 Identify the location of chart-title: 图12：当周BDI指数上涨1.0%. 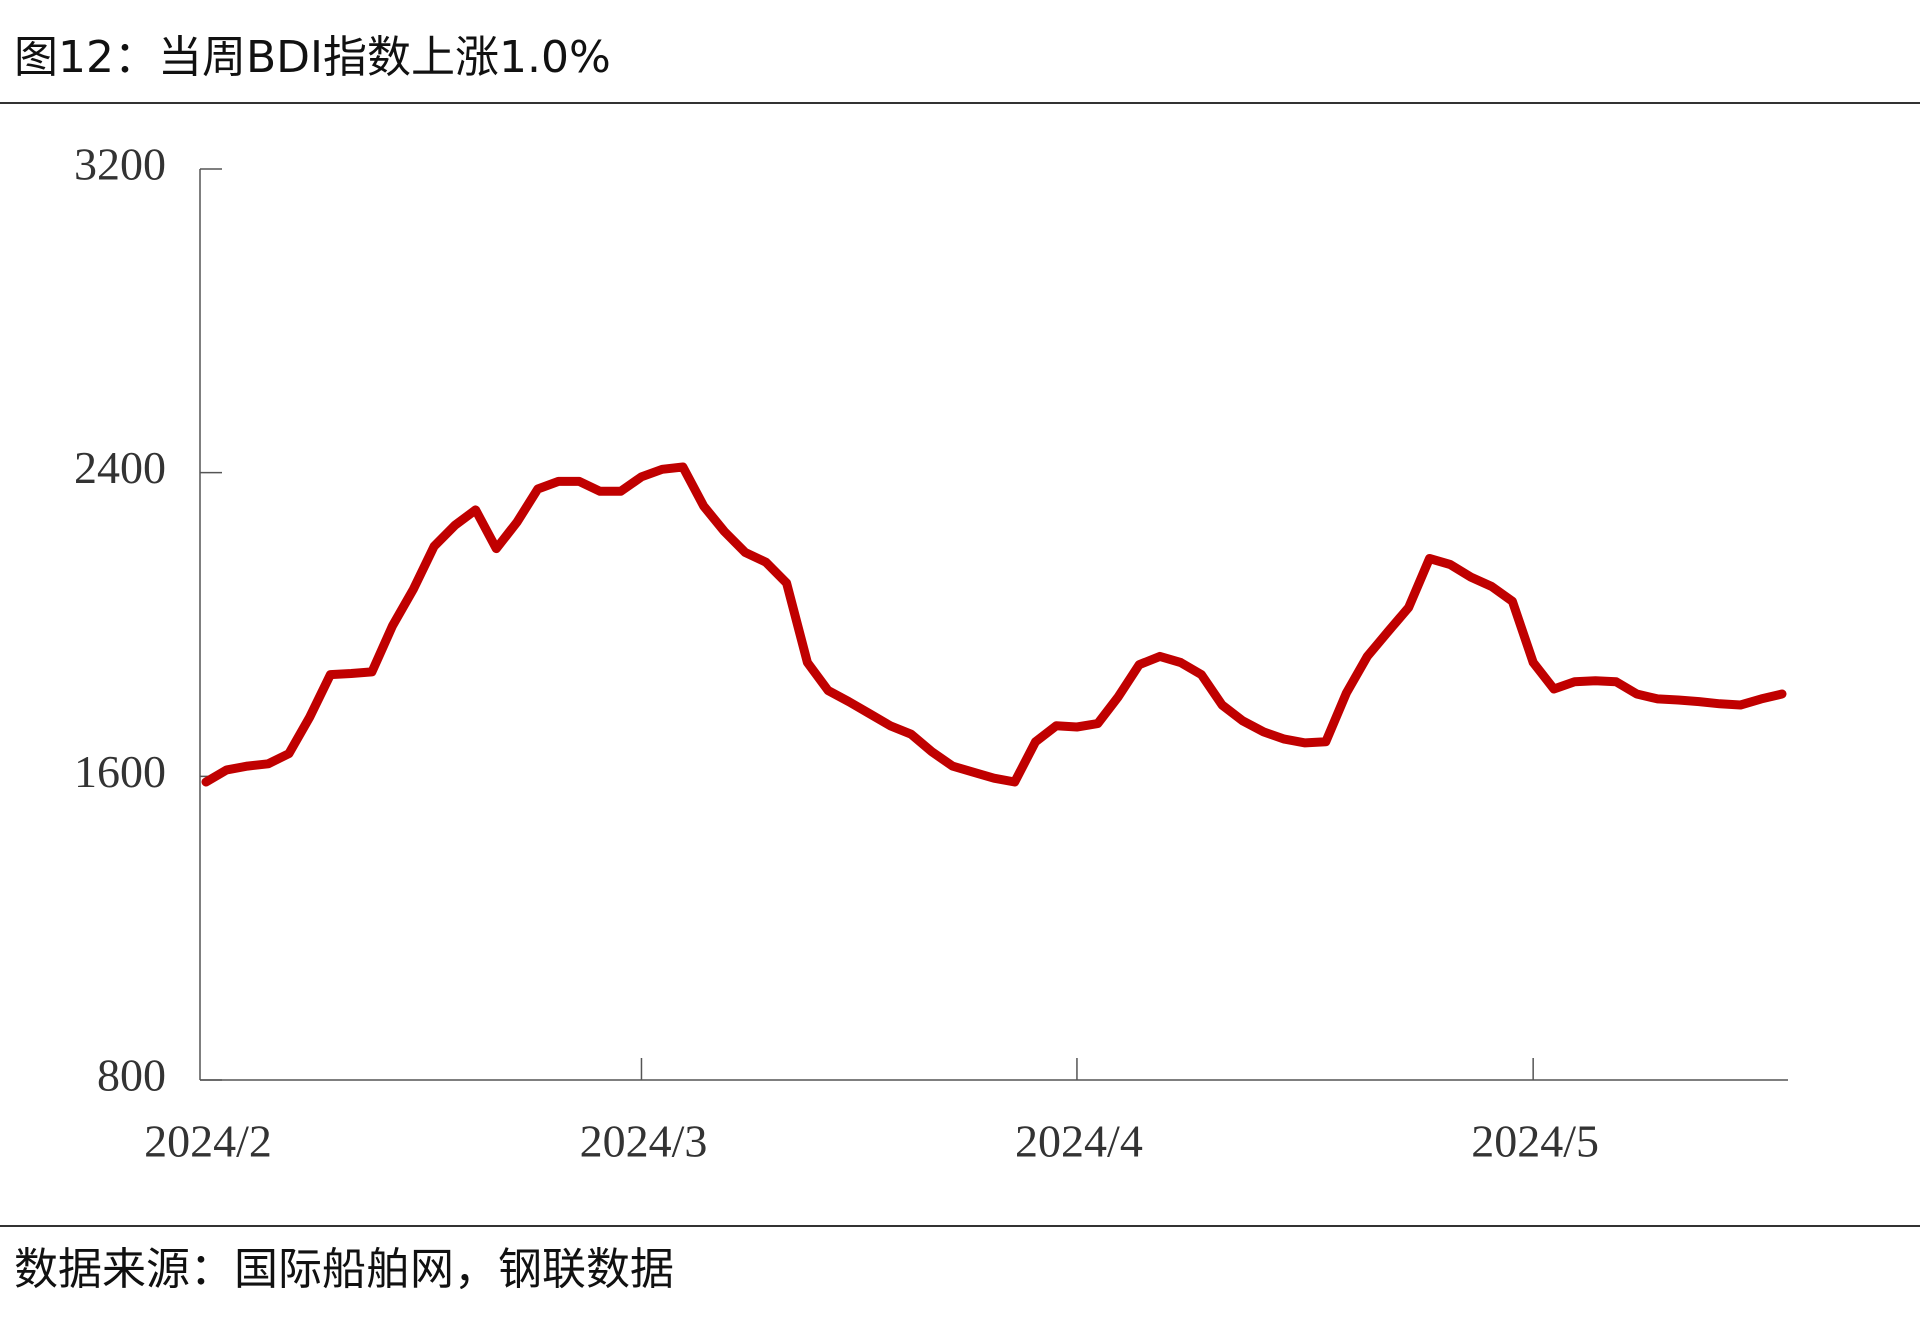
(312, 57).